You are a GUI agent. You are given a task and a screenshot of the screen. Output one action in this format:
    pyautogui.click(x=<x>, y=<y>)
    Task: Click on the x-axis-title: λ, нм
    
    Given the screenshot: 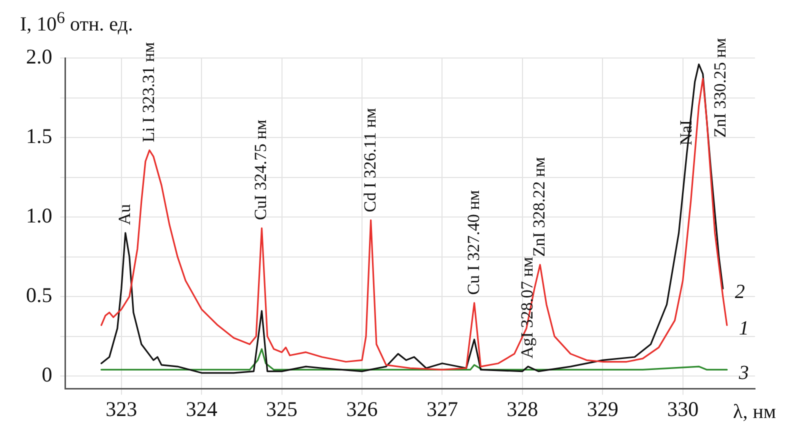 What is the action you would take?
    pyautogui.click(x=754, y=412)
    